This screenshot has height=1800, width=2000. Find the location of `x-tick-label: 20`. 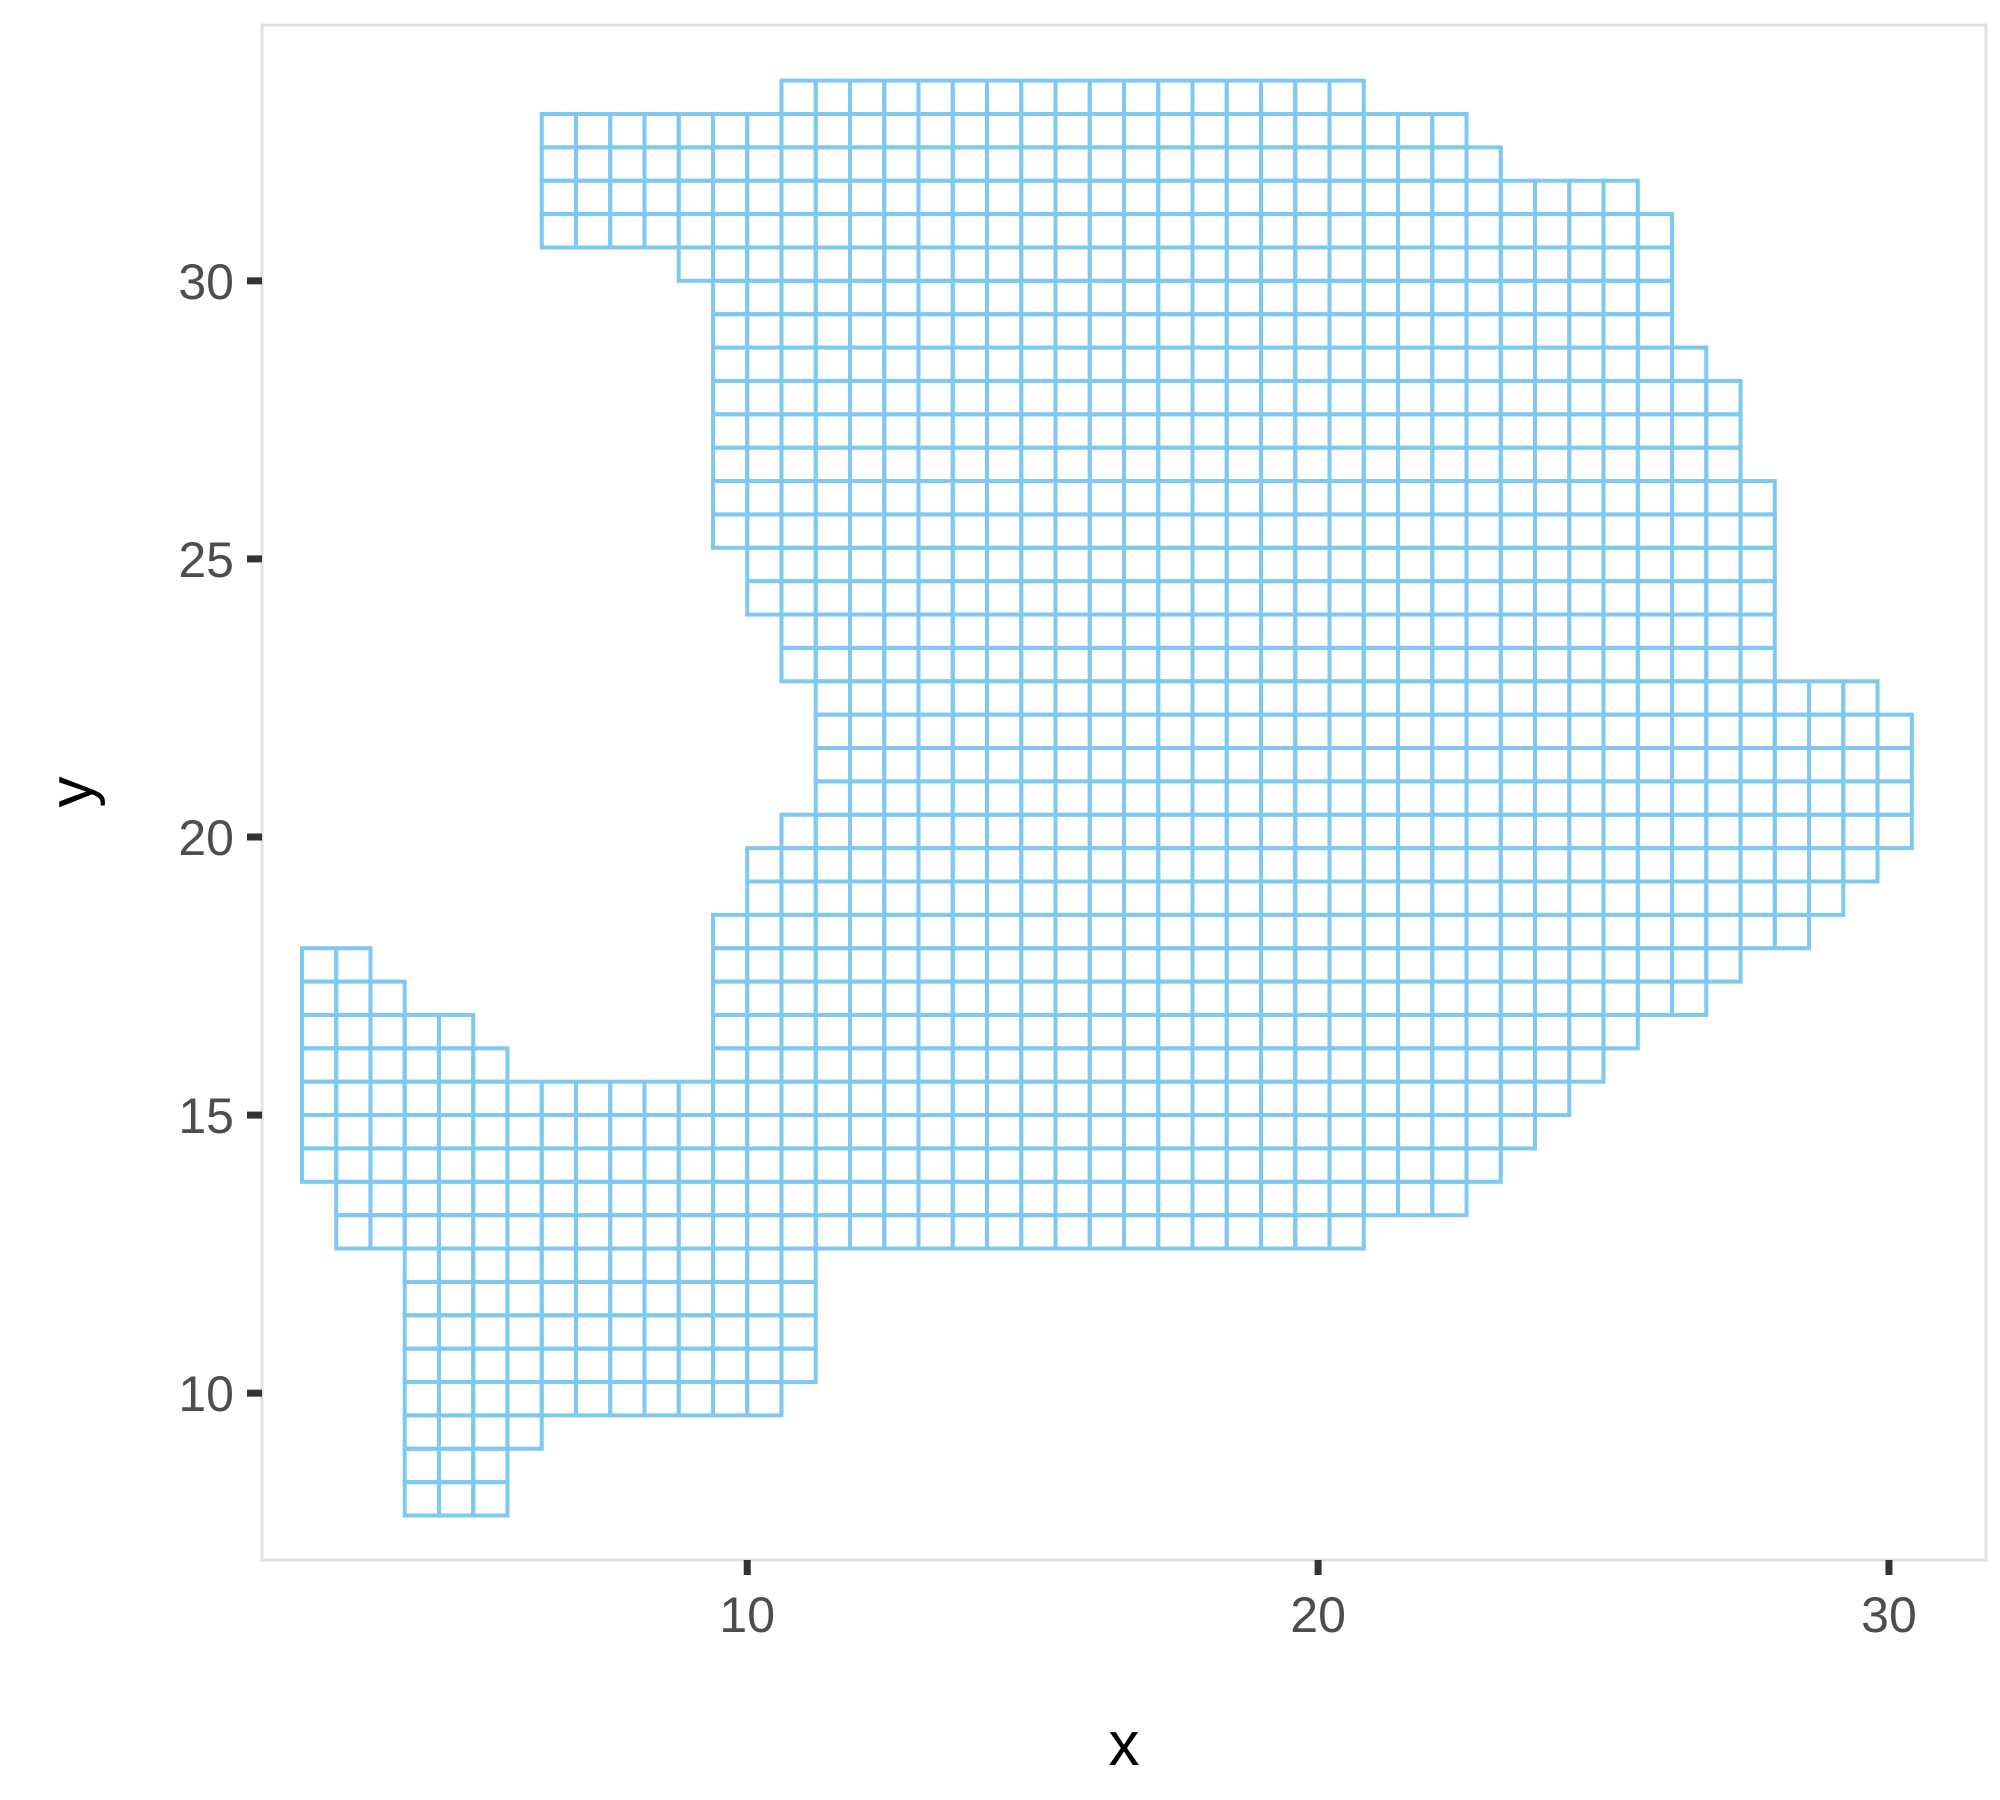

x-tick-label: 20 is located at coordinates (1318, 1615).